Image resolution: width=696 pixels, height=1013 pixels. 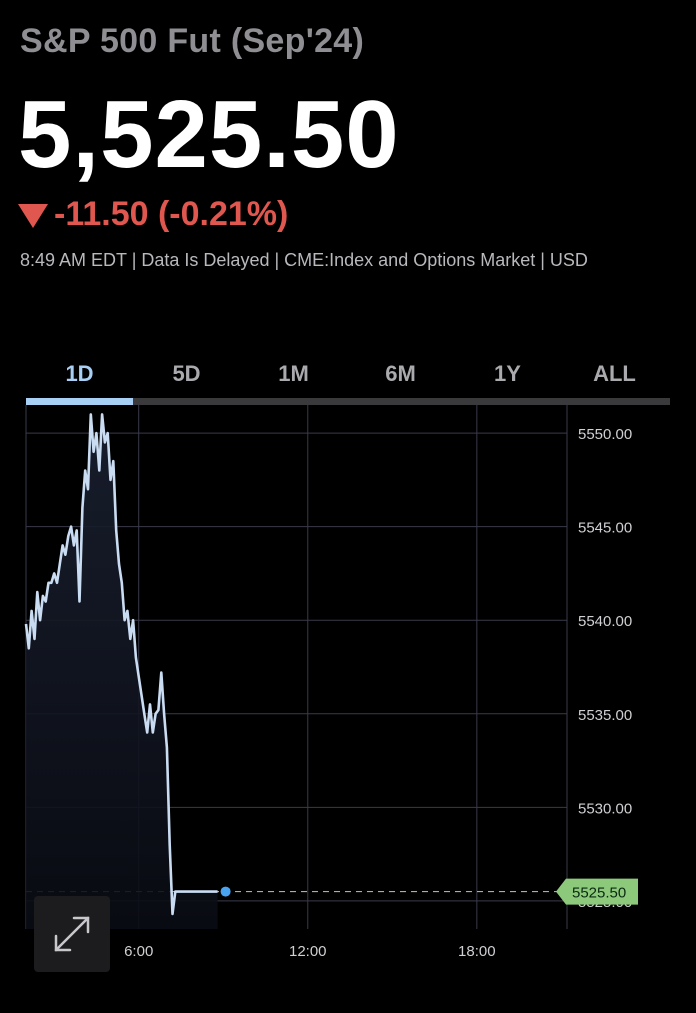 I want to click on tab-5d: 5D, so click(x=186, y=373).